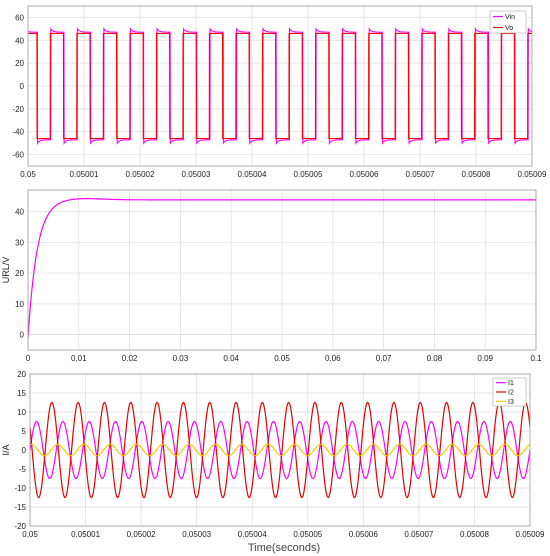  I want to click on legend-label: Vo, so click(509, 28).